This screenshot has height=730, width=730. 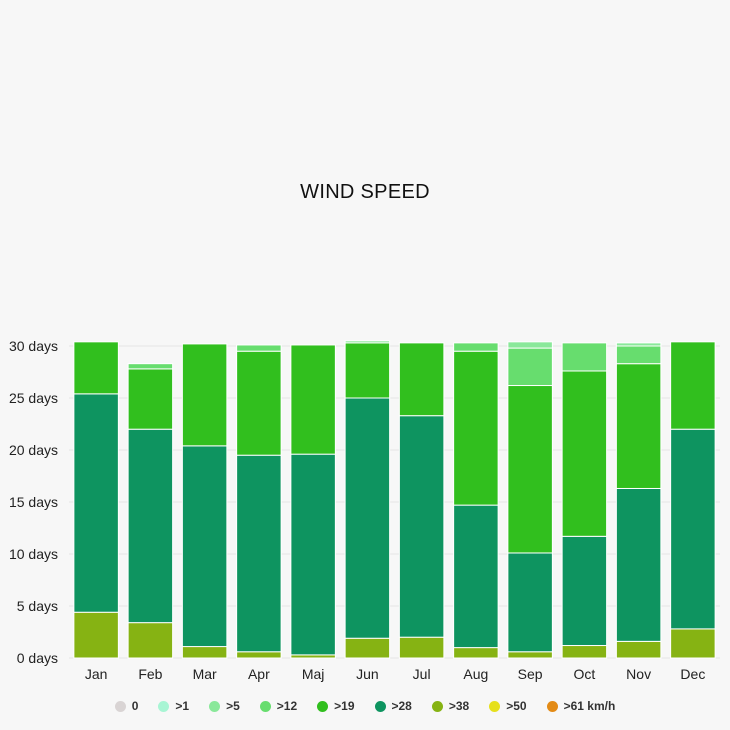 I want to click on x-tick-label: Sep, so click(x=530, y=674).